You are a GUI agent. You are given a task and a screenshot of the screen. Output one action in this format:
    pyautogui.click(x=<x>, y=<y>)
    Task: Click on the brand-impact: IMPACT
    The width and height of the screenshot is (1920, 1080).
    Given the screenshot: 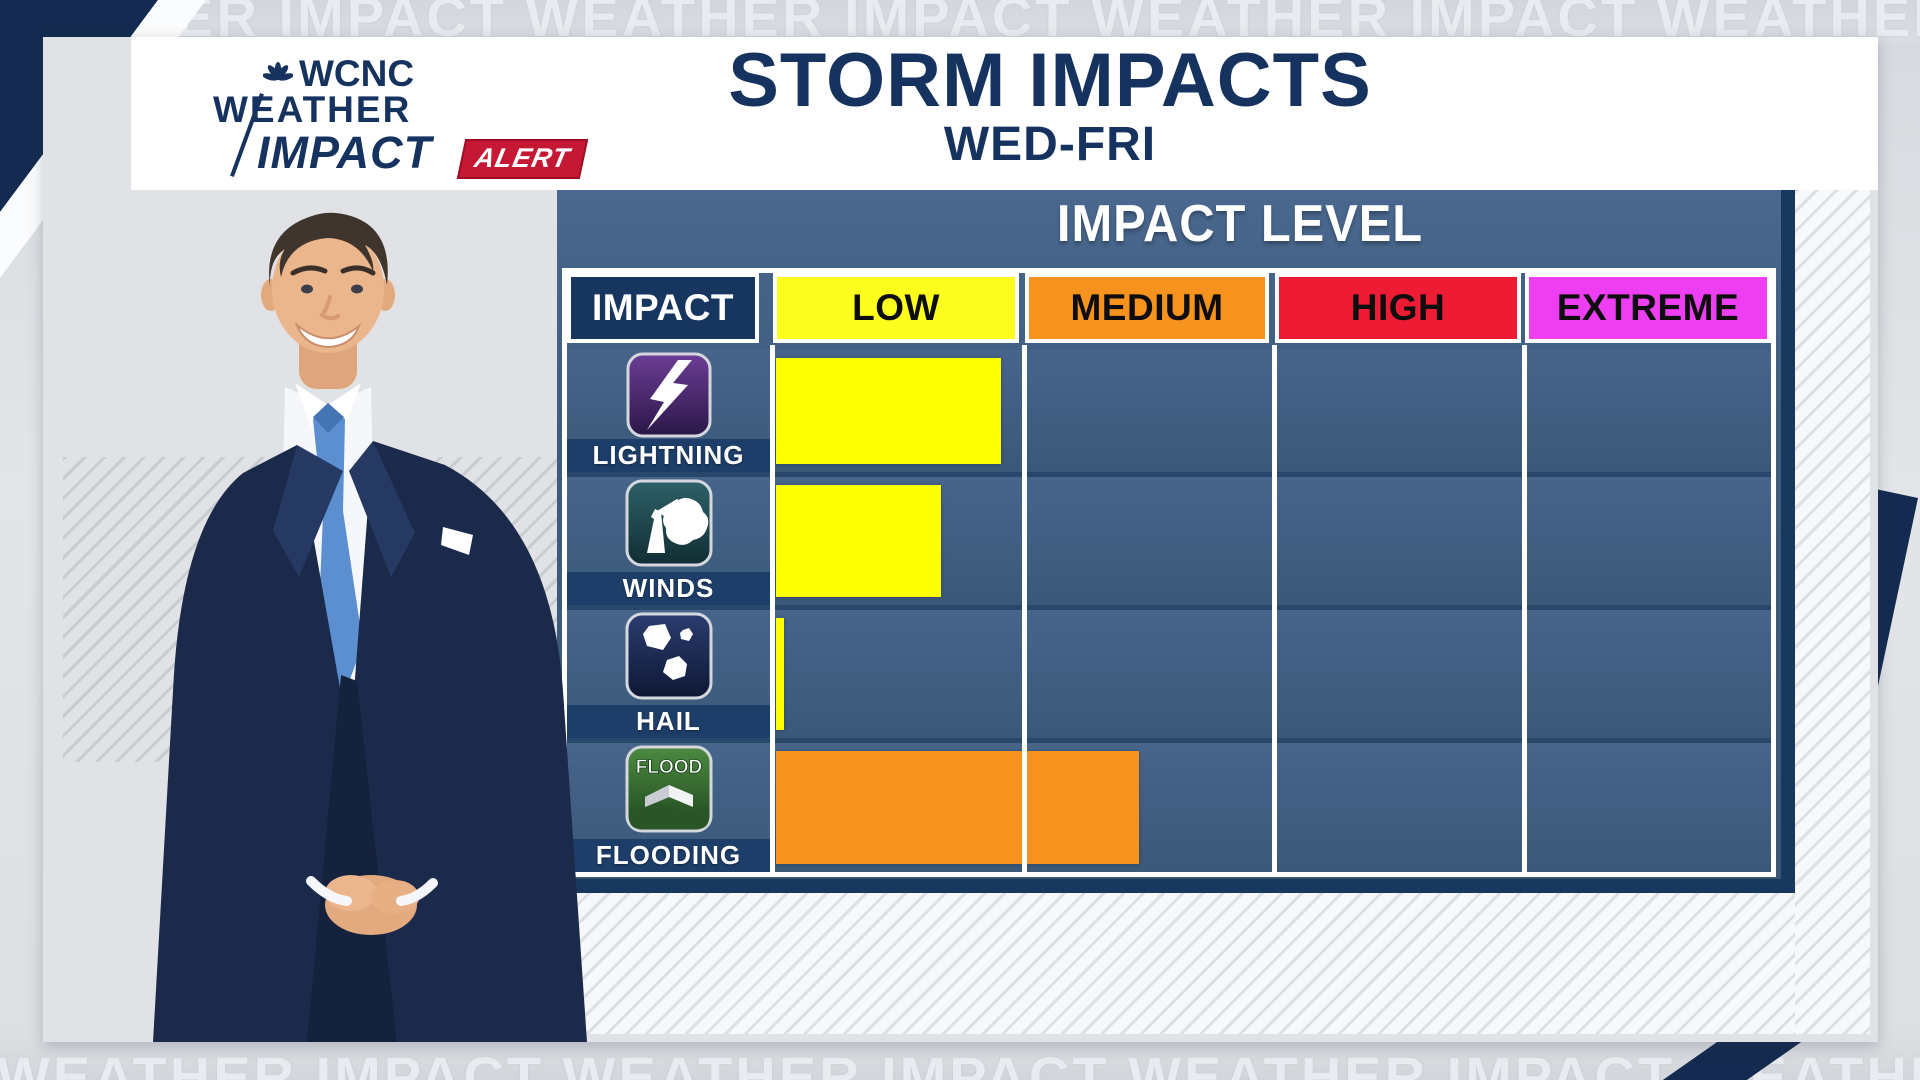 What is the action you would take?
    pyautogui.click(x=345, y=152)
    